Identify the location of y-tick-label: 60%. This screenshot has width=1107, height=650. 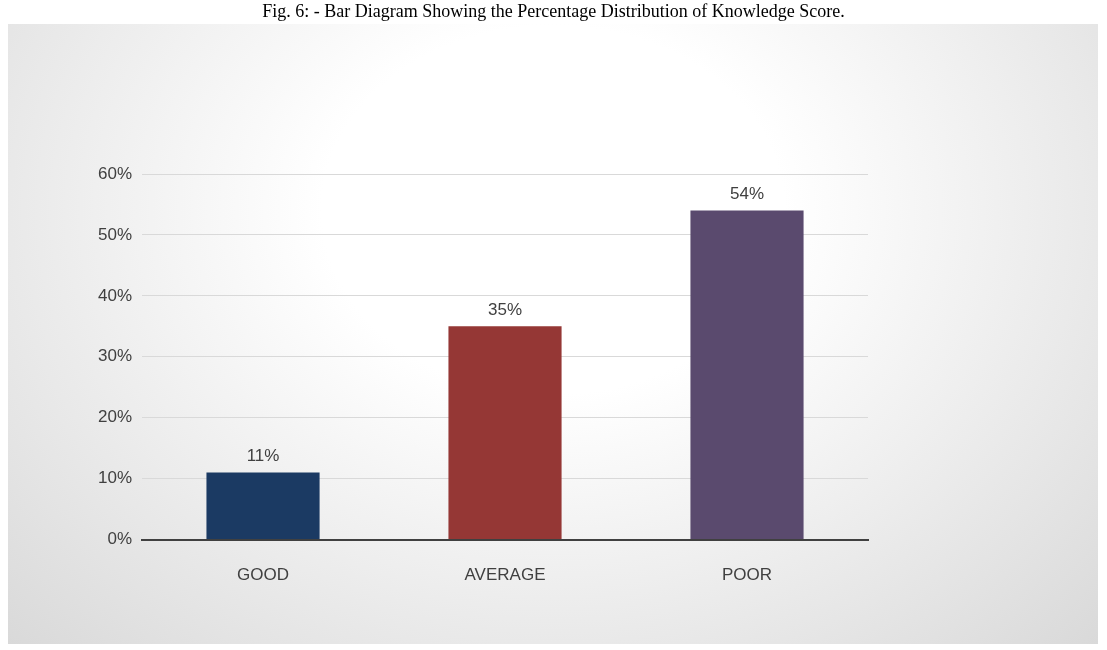
(115, 173).